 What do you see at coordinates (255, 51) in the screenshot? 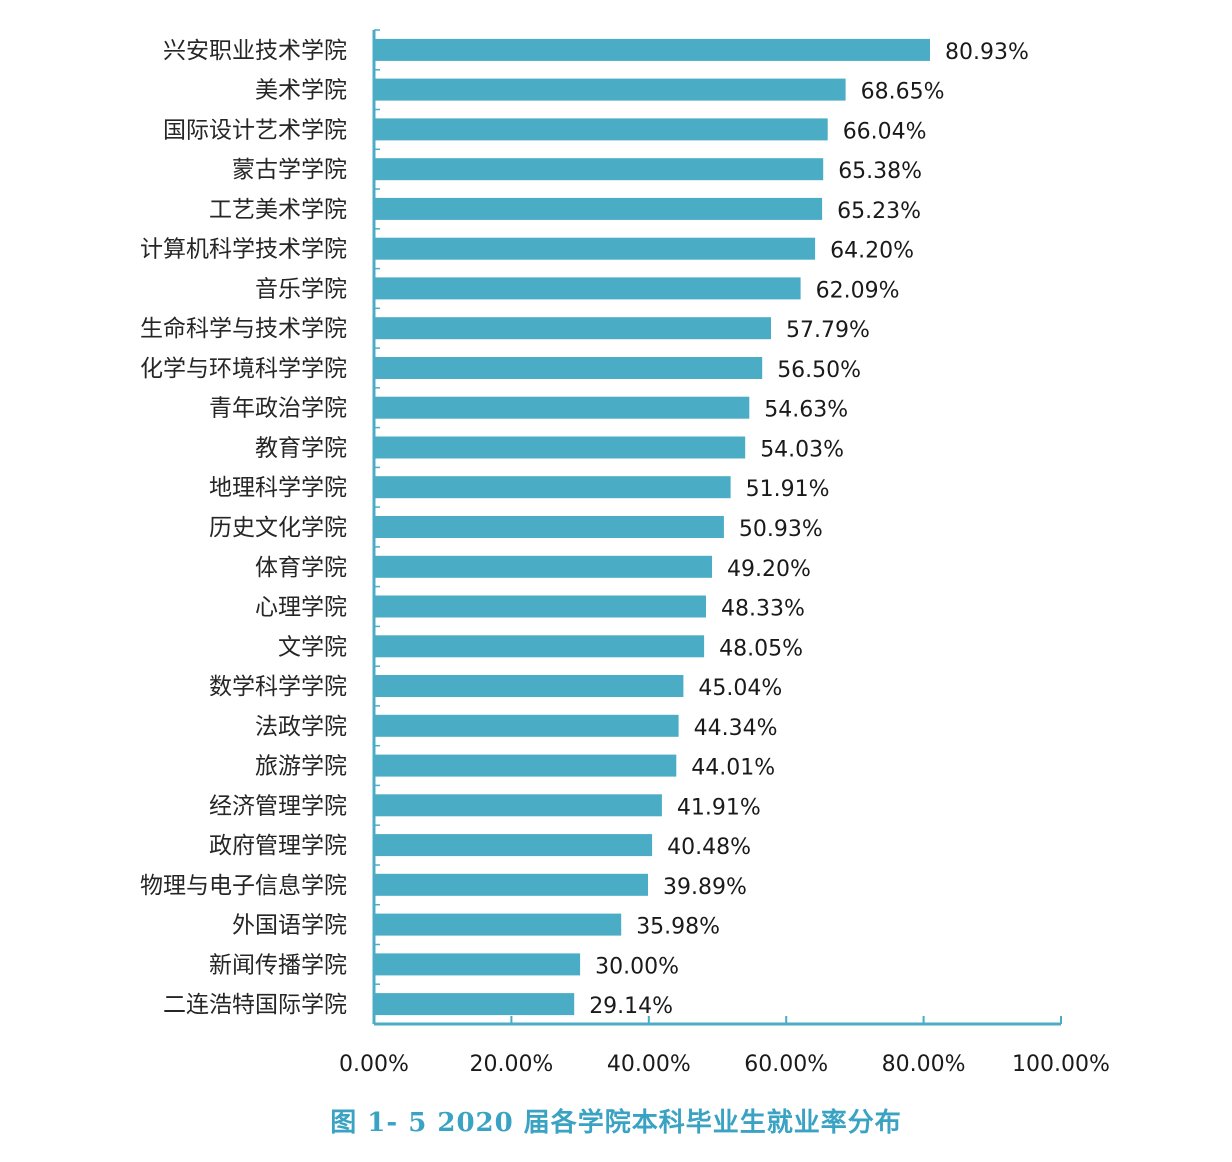
I see `category-label: 兴安职业技术学院` at bounding box center [255, 51].